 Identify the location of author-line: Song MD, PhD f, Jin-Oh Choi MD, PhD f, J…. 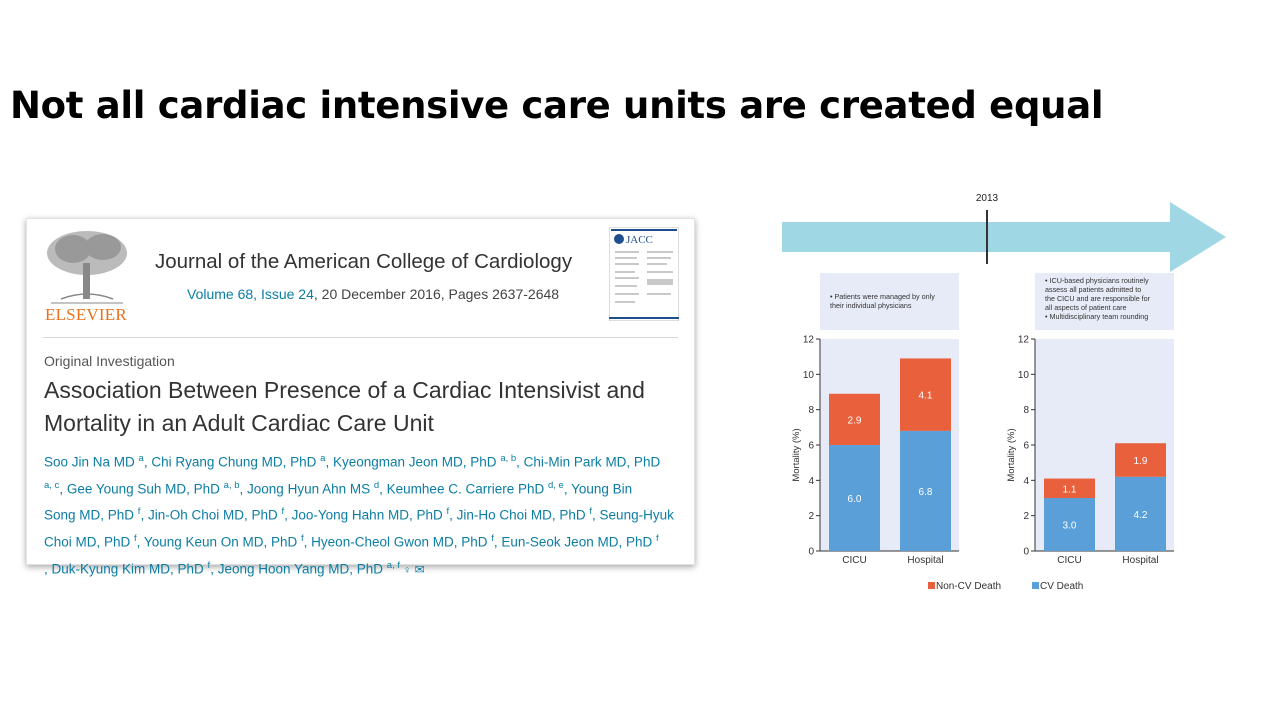
(366, 513).